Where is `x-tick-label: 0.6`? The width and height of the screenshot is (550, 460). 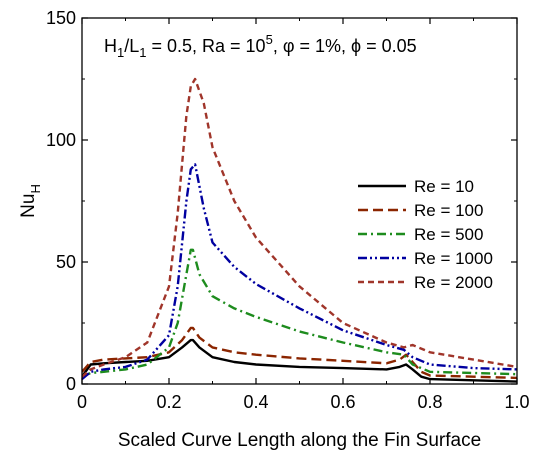
x-tick-label: 0.6 is located at coordinates (342, 402).